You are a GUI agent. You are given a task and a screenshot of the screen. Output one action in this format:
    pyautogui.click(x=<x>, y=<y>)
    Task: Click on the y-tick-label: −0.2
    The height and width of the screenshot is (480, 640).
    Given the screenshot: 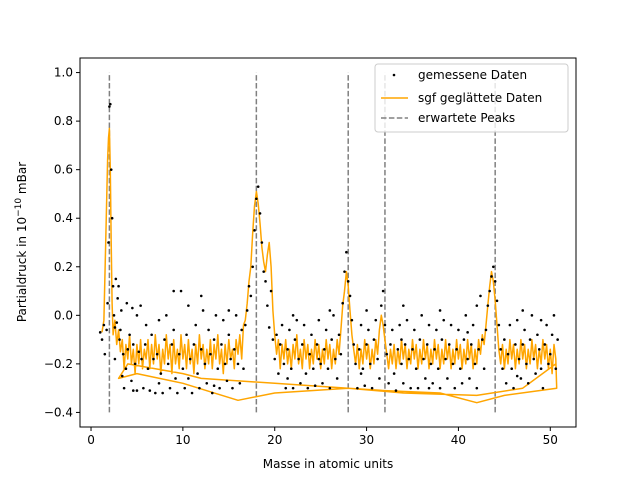 What is the action you would take?
    pyautogui.click(x=58, y=364)
    